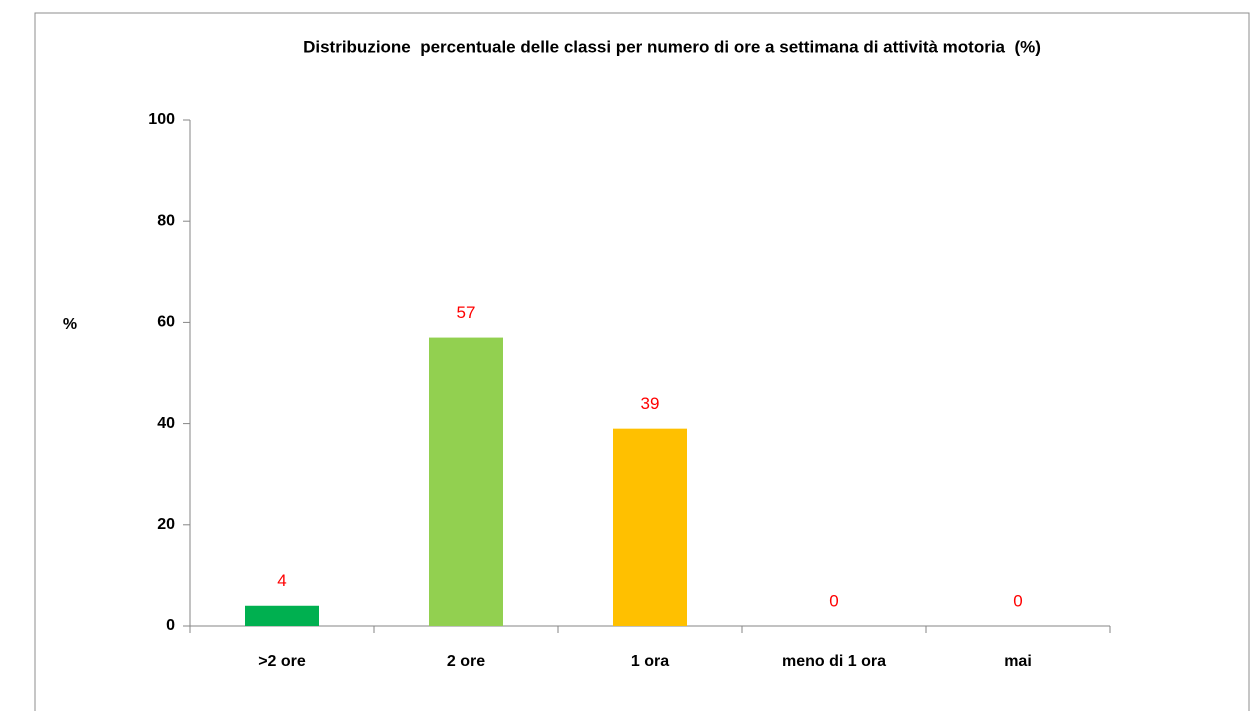  Describe the element at coordinates (282, 661) in the screenshot. I see `x-tick-label: >2 ore` at that location.